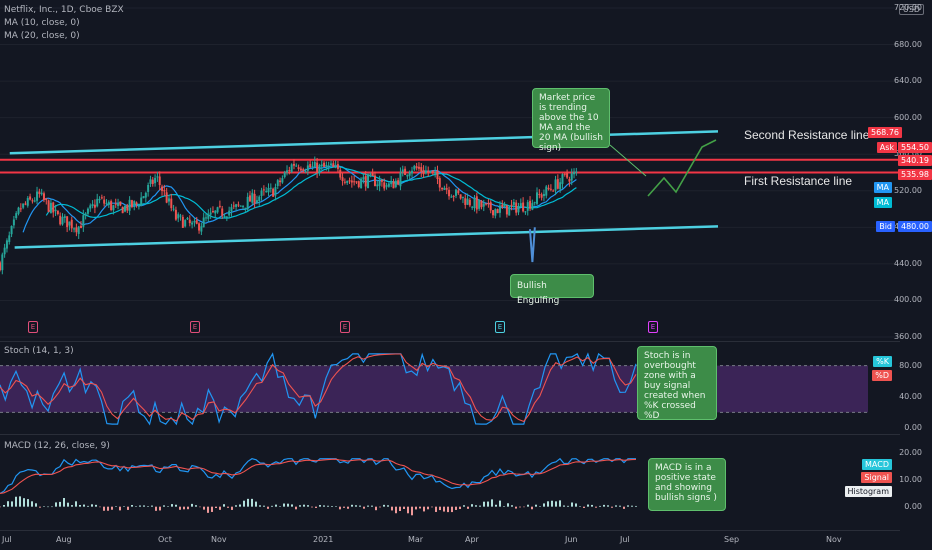 The width and height of the screenshot is (932, 550). What do you see at coordinates (910, 453) in the screenshot?
I see `macd-tick-label: 20.00` at bounding box center [910, 453].